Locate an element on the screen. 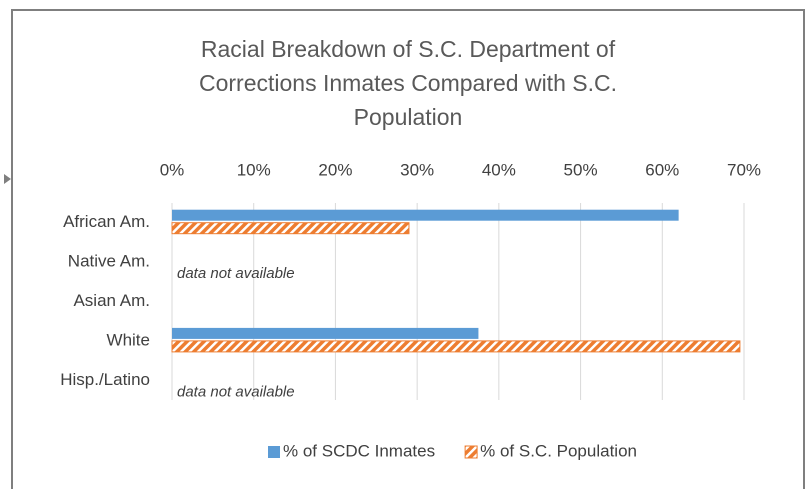  x-tick-label: 10% is located at coordinates (254, 169).